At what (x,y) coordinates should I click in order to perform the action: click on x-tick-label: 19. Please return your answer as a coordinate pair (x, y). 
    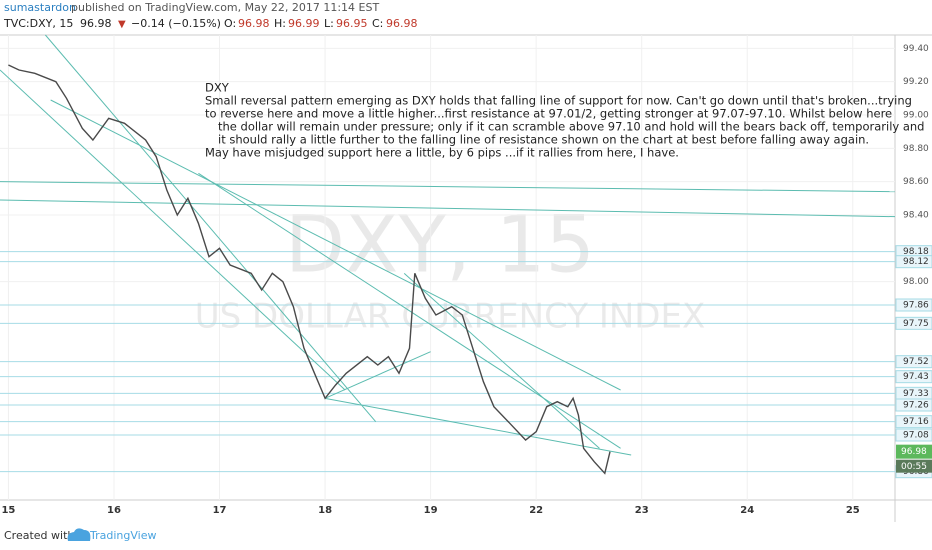
    Looking at the image, I should click on (431, 510).